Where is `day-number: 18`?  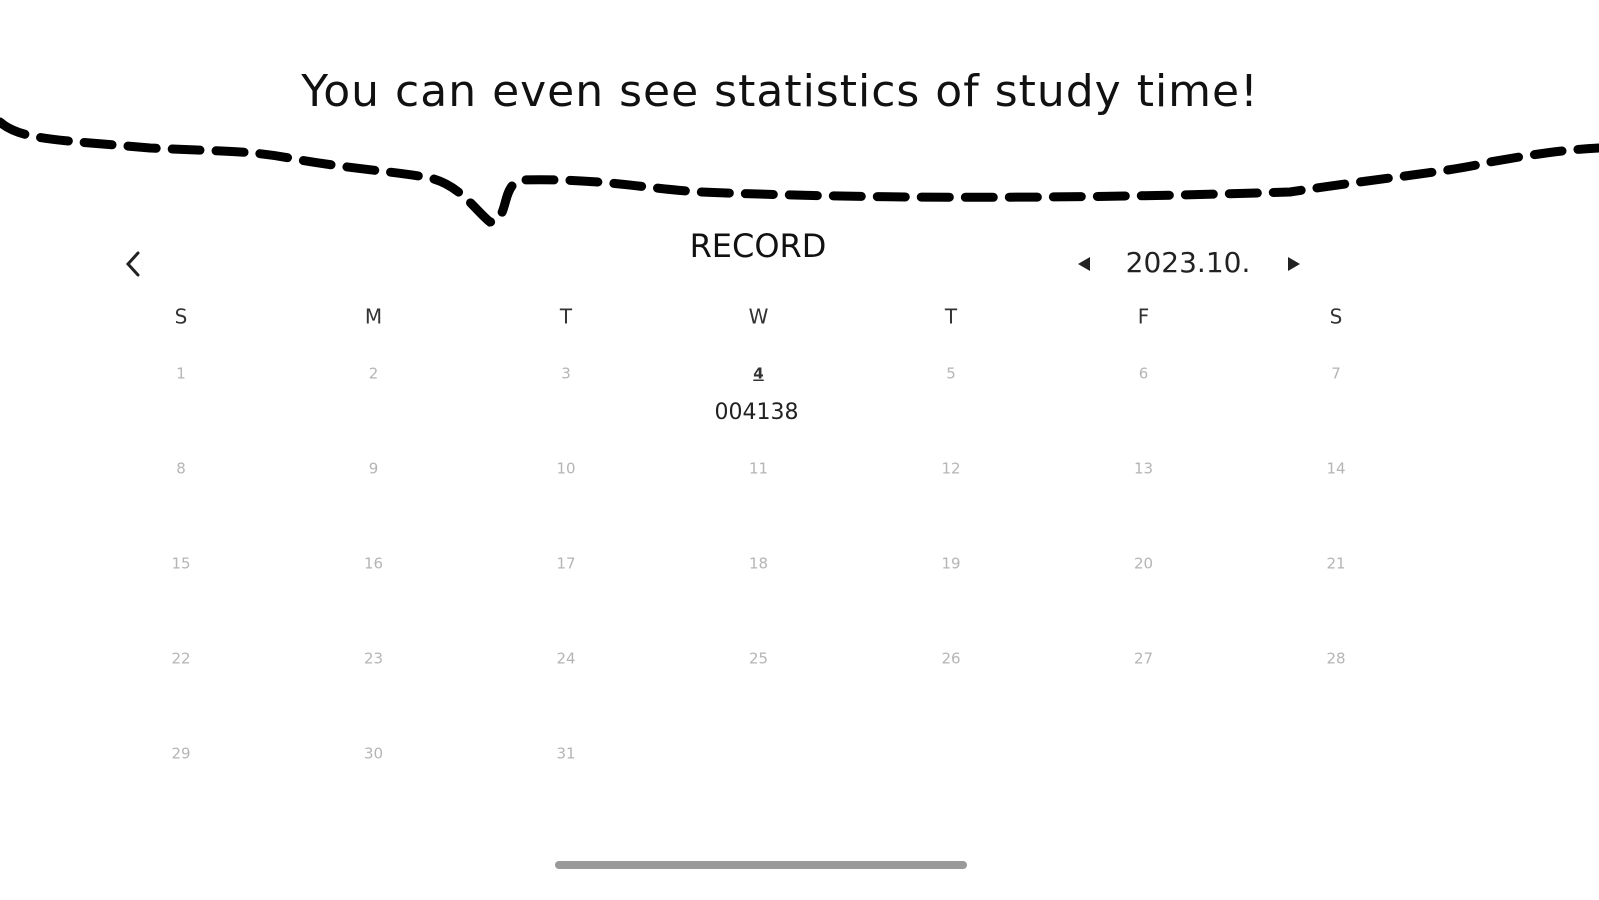 day-number: 18 is located at coordinates (758, 564).